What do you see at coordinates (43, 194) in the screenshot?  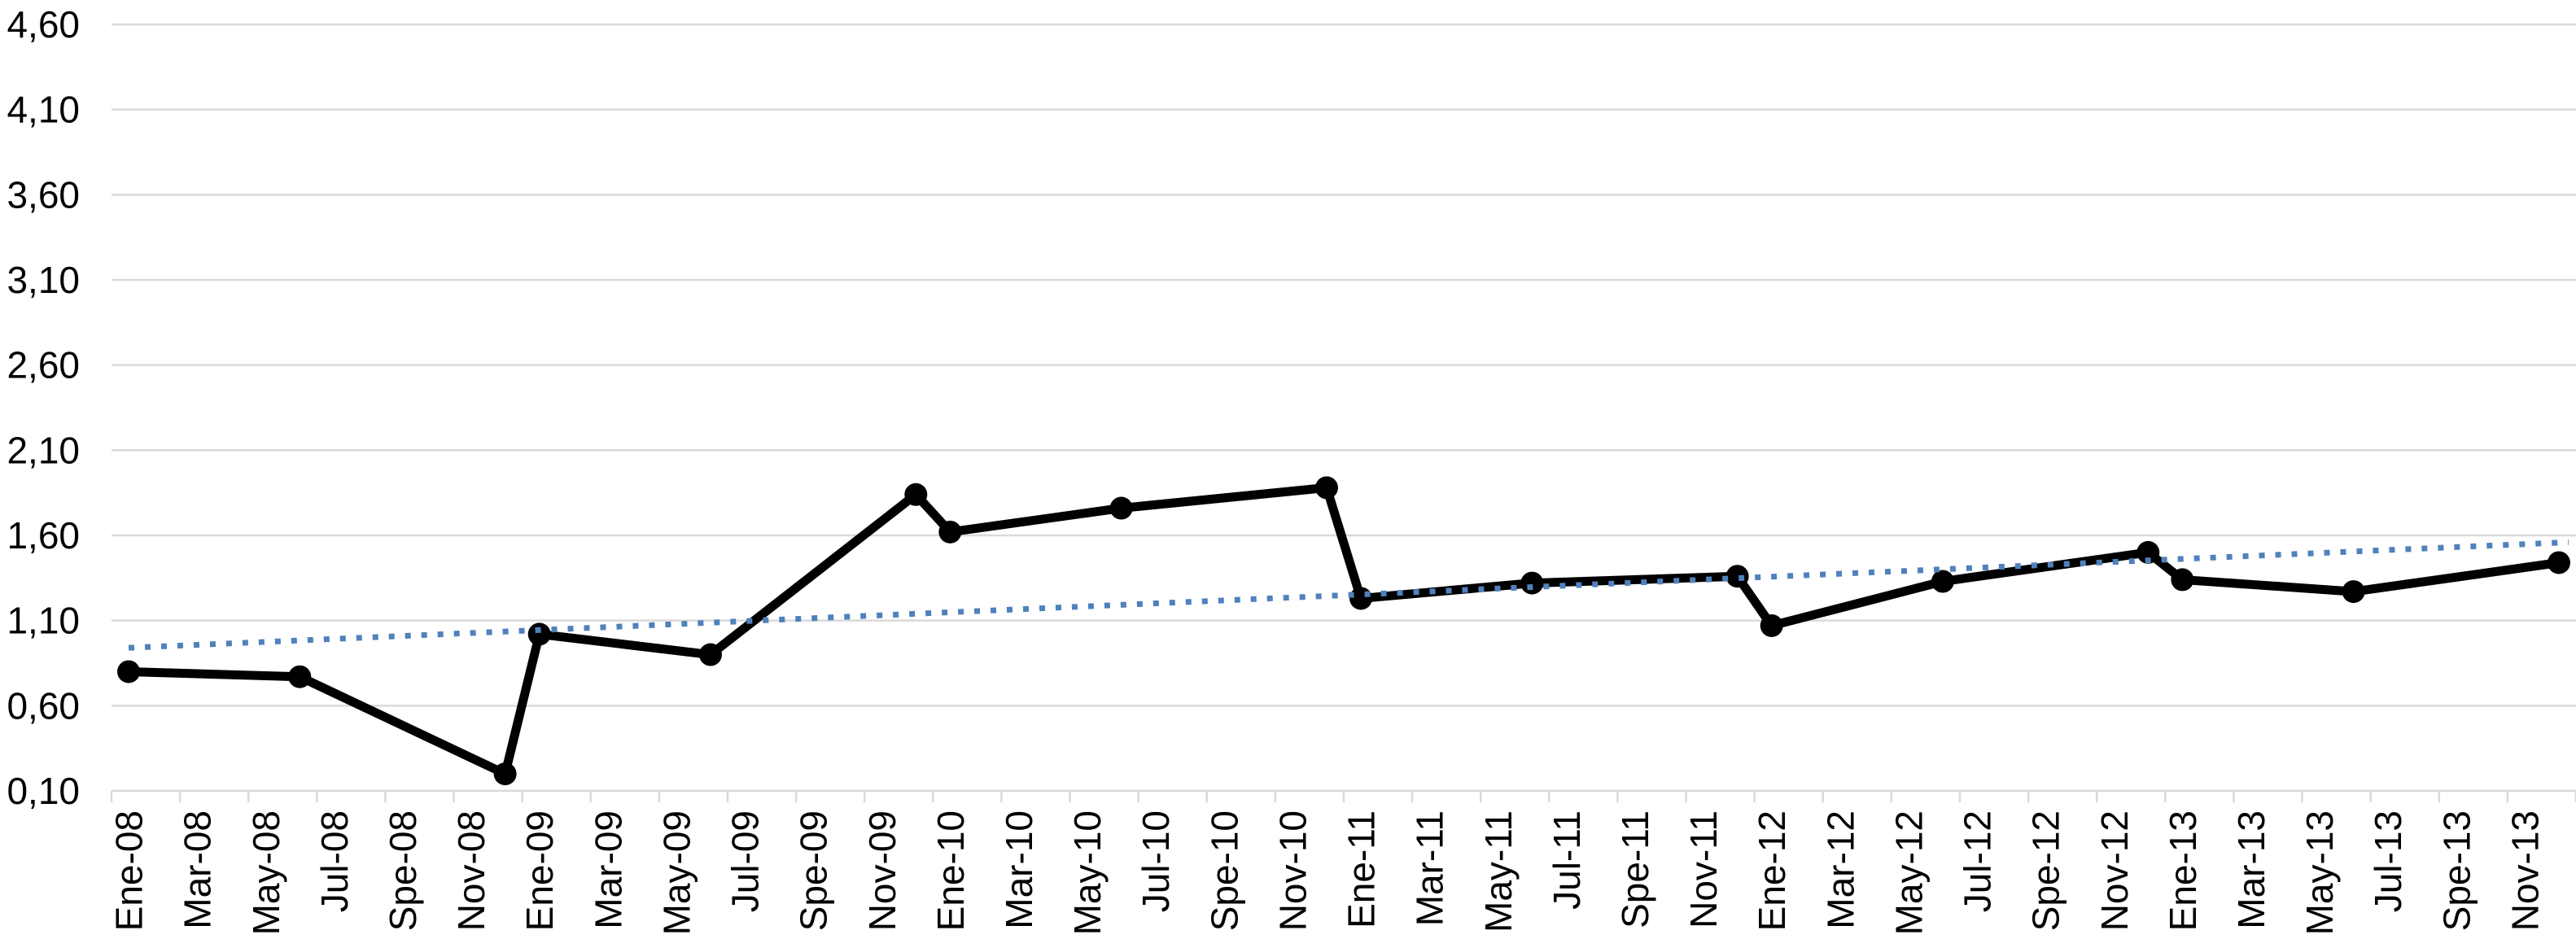 I see `y-axis-tick-label: 3,60` at bounding box center [43, 194].